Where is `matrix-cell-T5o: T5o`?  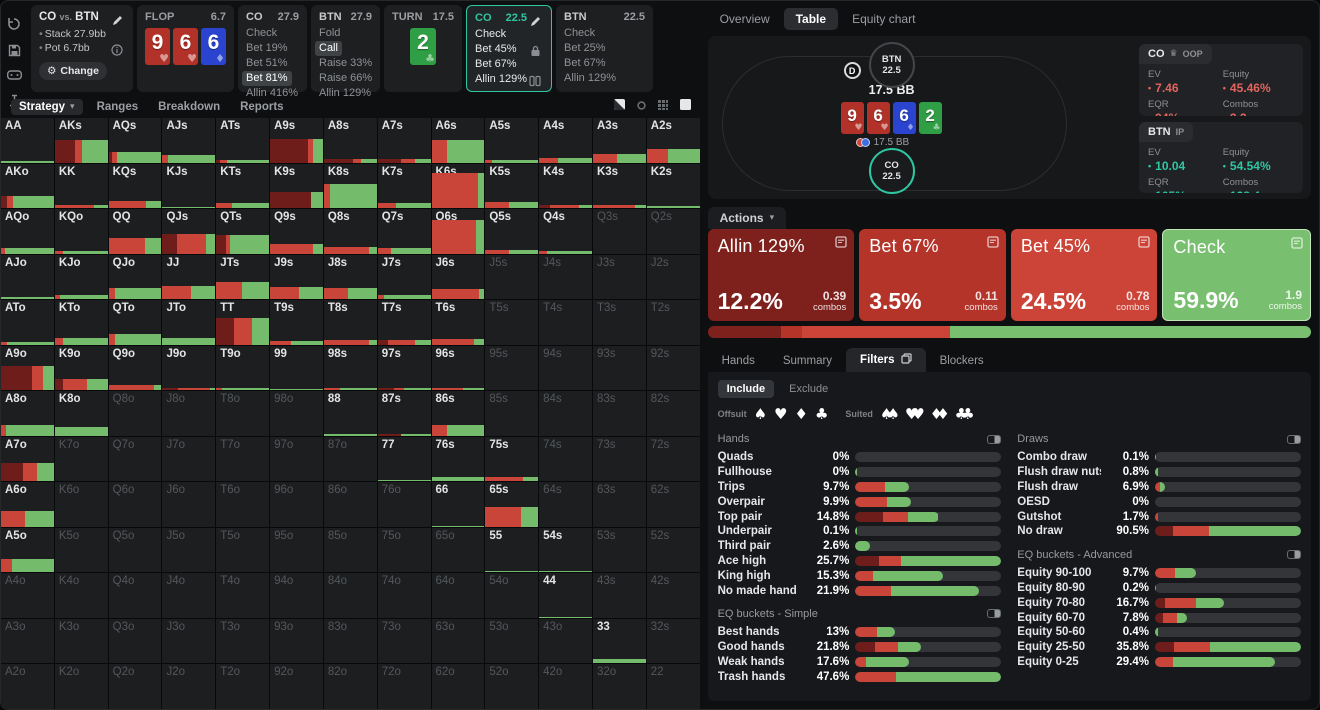
matrix-cell-T5o: T5o is located at coordinates (243, 550).